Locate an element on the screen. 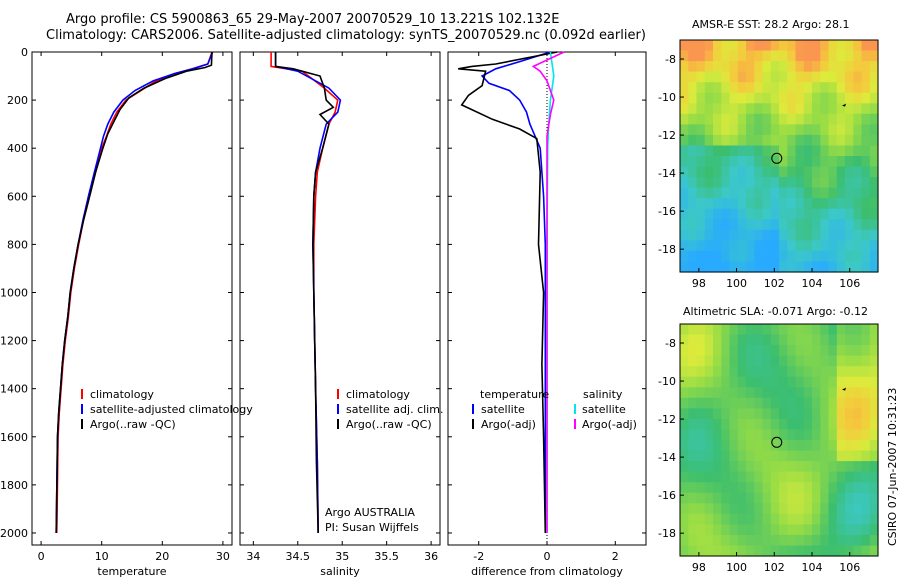  x-tick-label-difference: 2 is located at coordinates (615, 556).